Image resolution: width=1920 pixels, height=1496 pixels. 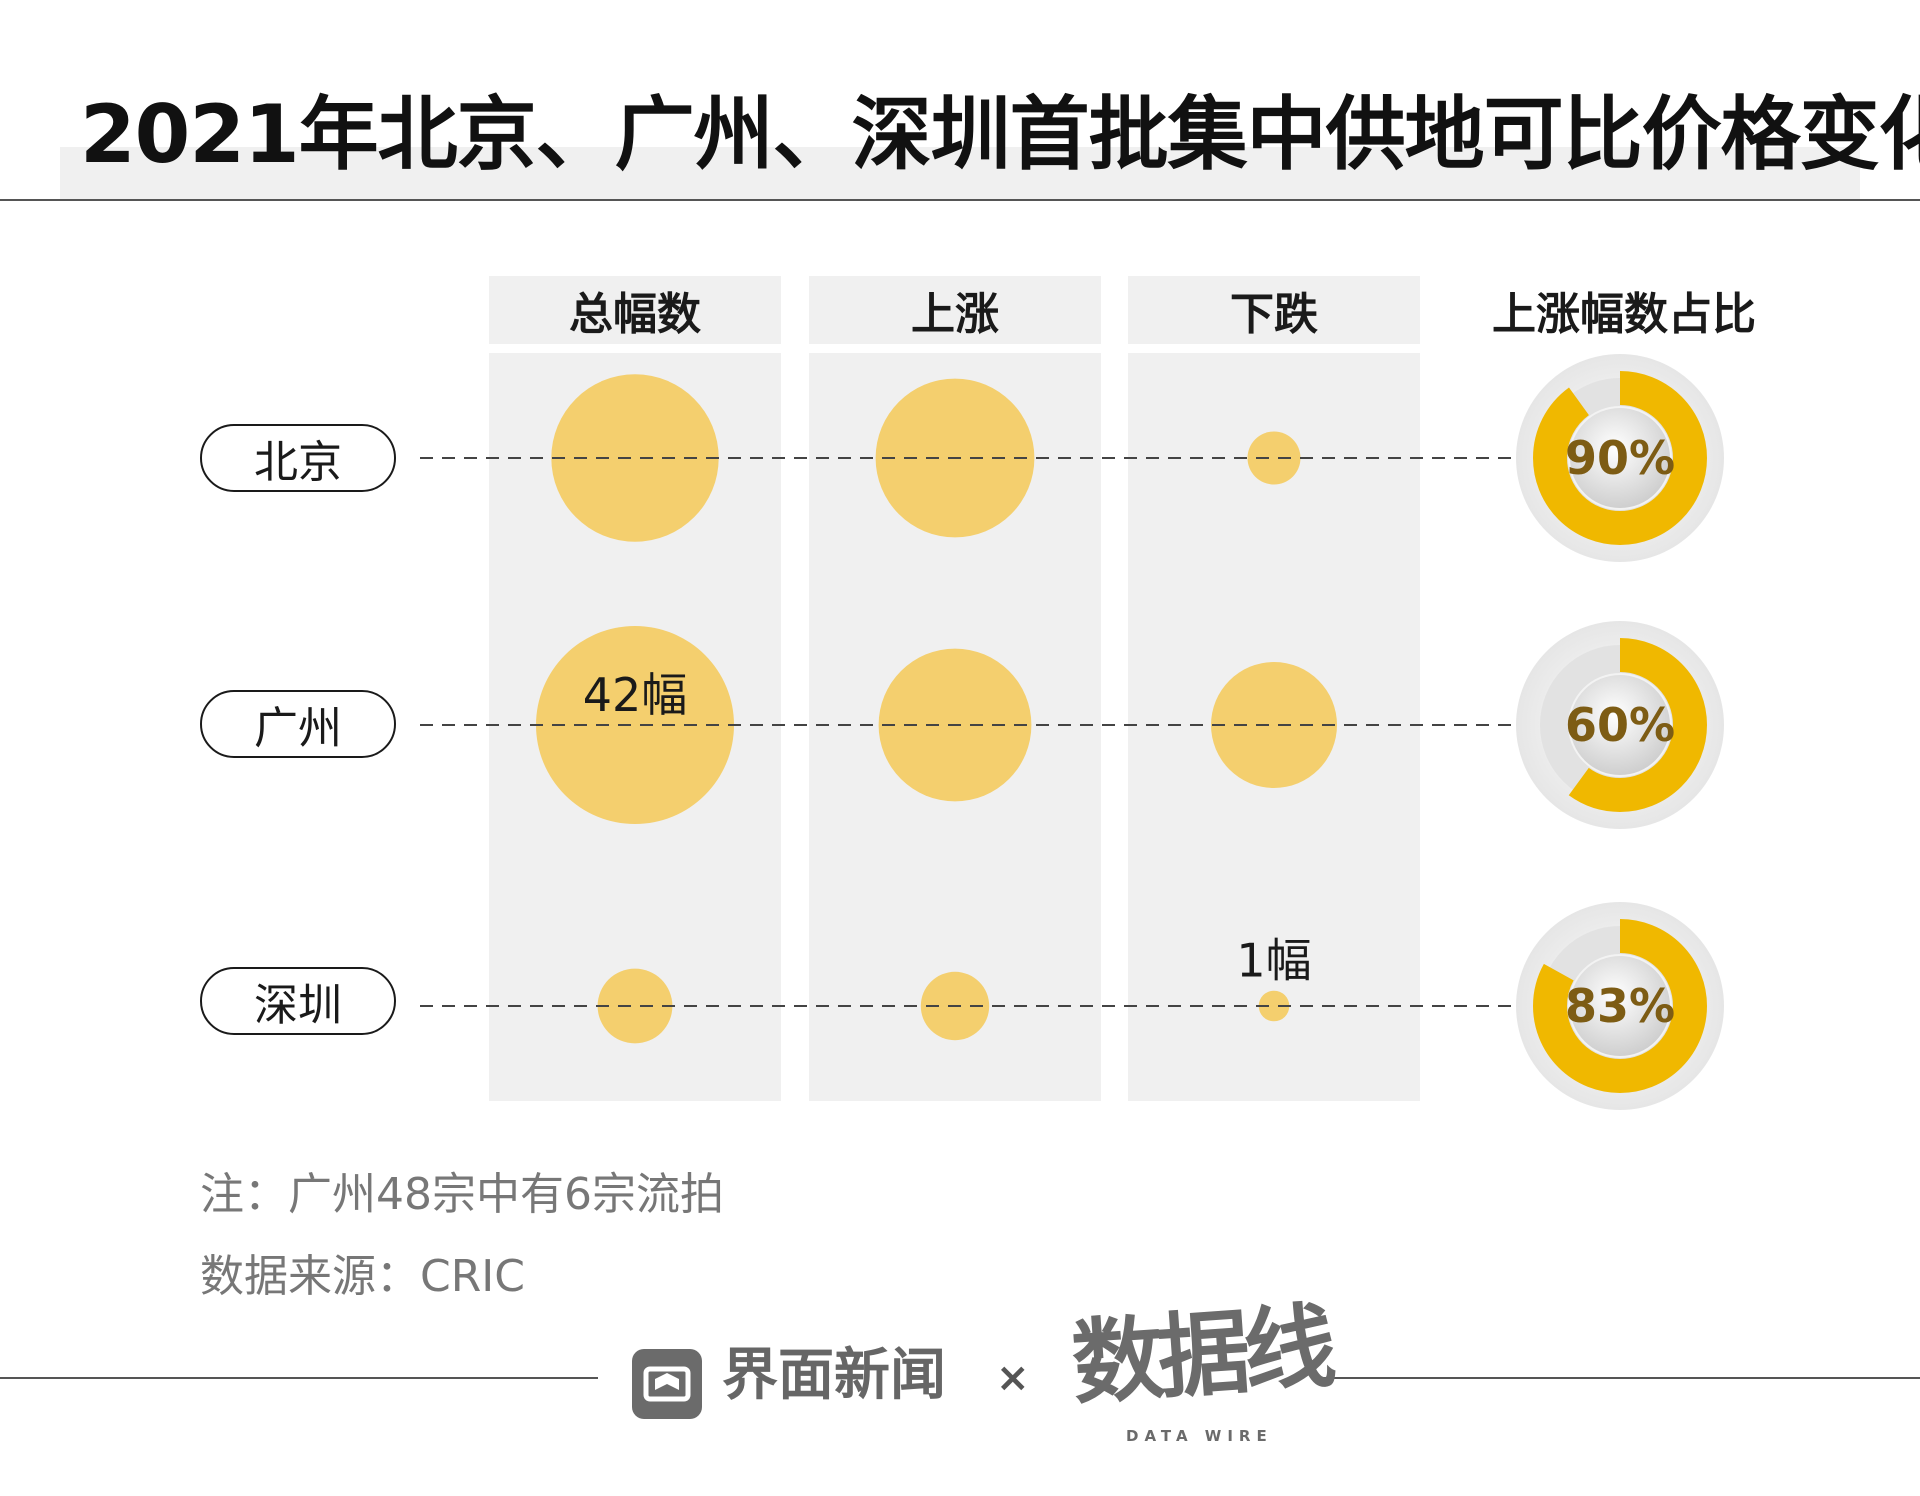 I want to click on chart-title: 2021年北京、广州、深圳首批集中供地可比价格变化, so click(x=1000, y=134).